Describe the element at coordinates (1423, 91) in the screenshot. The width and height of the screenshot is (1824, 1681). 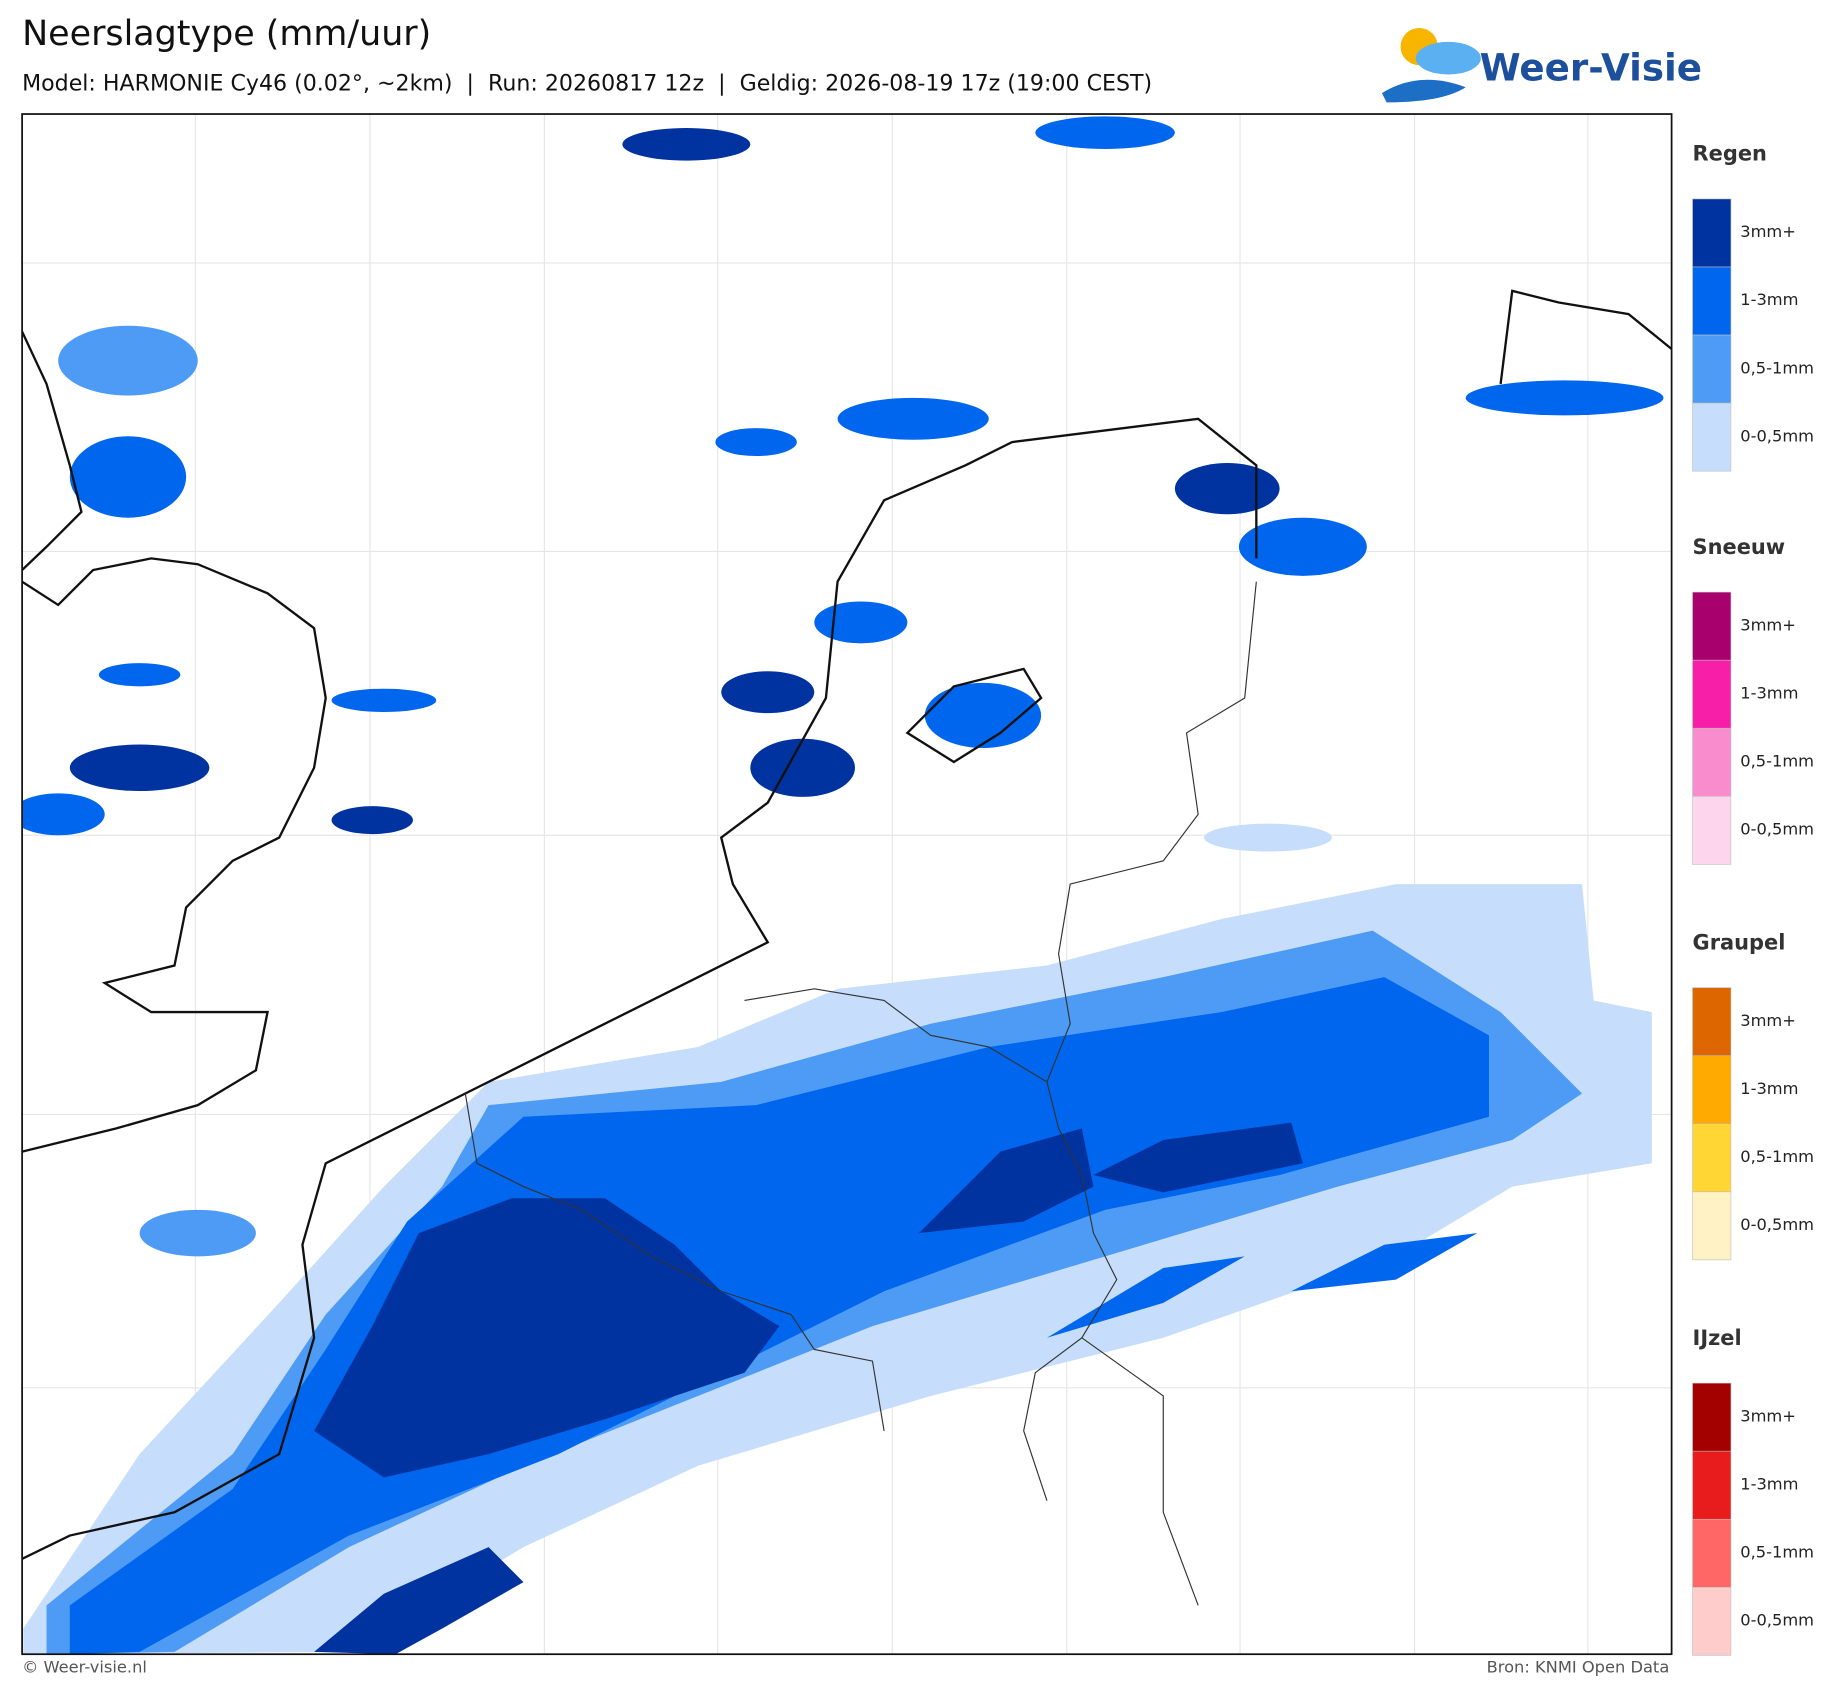
I see `logo-wave` at that location.